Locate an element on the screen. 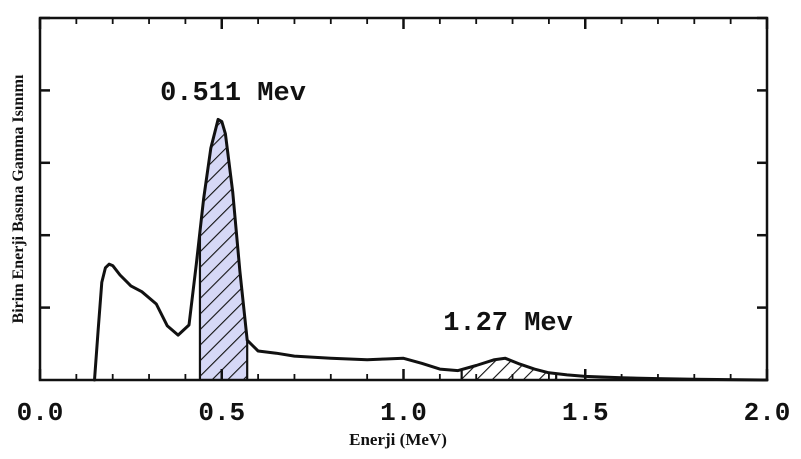 This screenshot has width=801, height=459. x-tick-label: 0.0 is located at coordinates (40, 413).